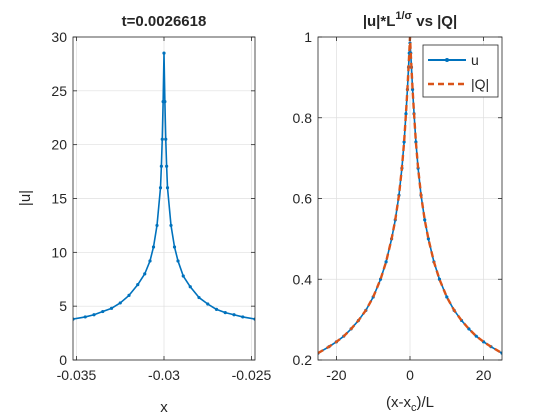 The width and height of the screenshot is (560, 420). Describe the element at coordinates (484, 375) in the screenshot. I see `right-xtick-label: 20` at that location.